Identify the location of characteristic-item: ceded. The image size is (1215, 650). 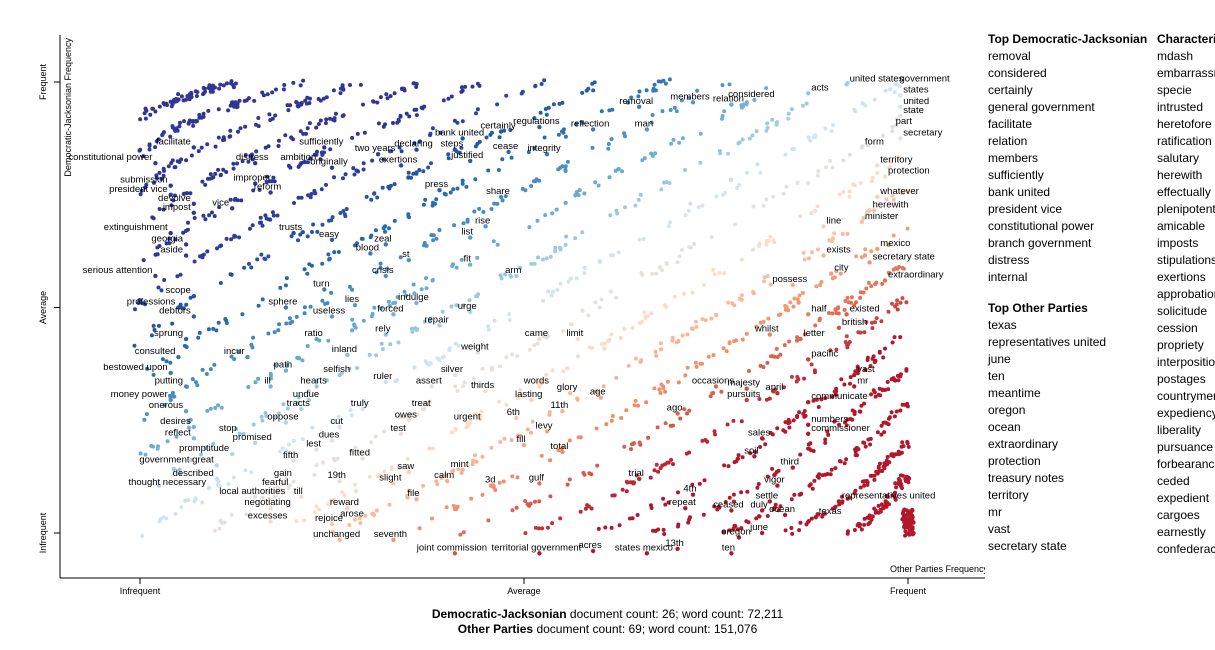
(1173, 481).